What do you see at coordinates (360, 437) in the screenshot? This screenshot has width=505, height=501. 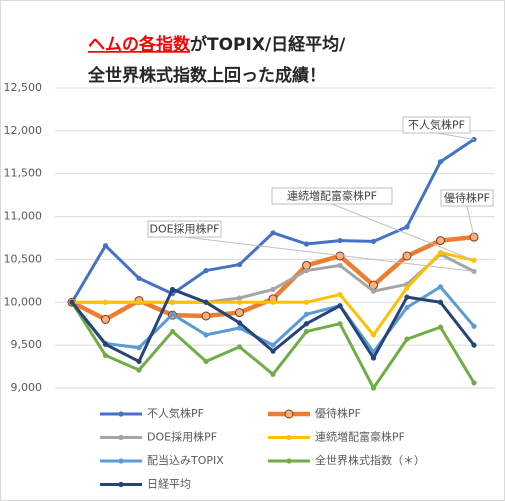 I see `legend-label: 連続増配富豪株PF` at bounding box center [360, 437].